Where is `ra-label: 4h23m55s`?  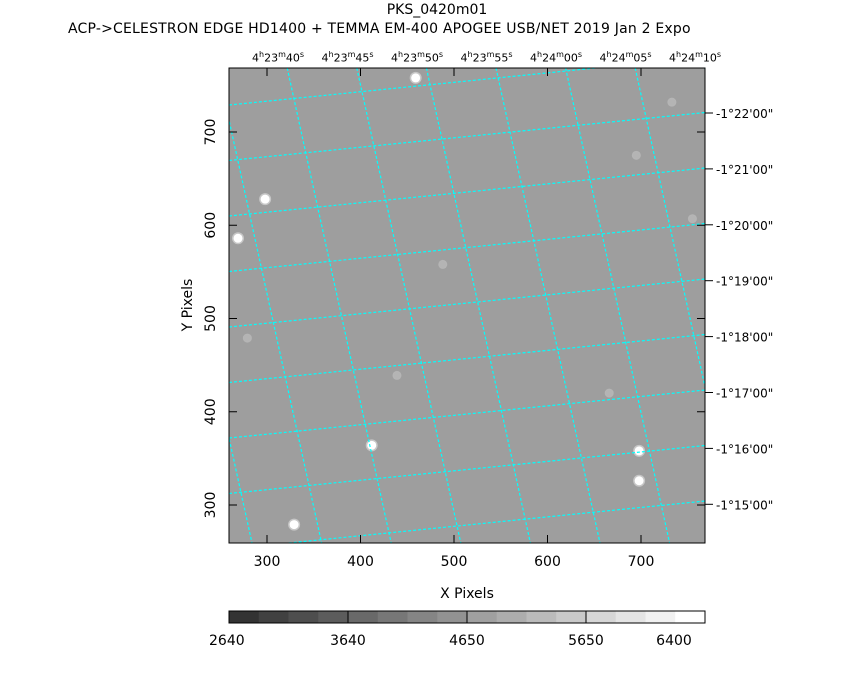 ra-label: 4h23m55s is located at coordinates (486, 57).